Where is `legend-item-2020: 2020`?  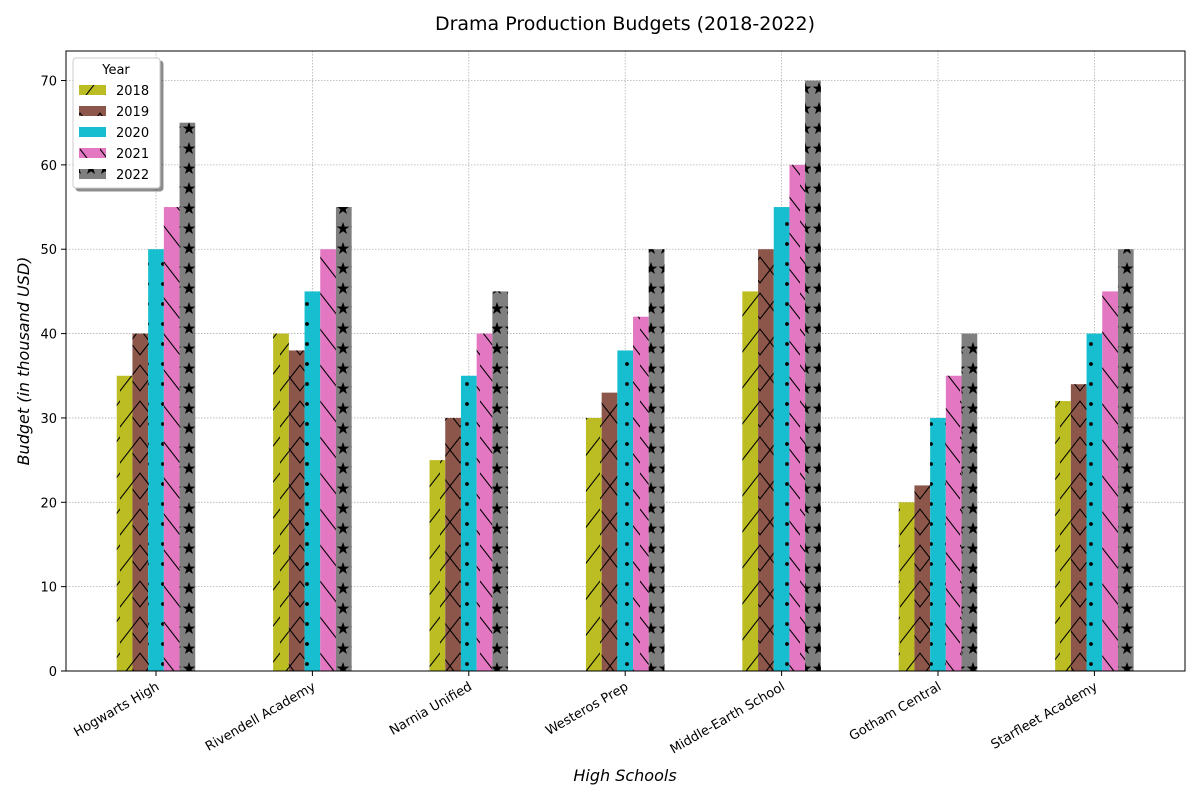
legend-item-2020: 2020 is located at coordinates (114, 133).